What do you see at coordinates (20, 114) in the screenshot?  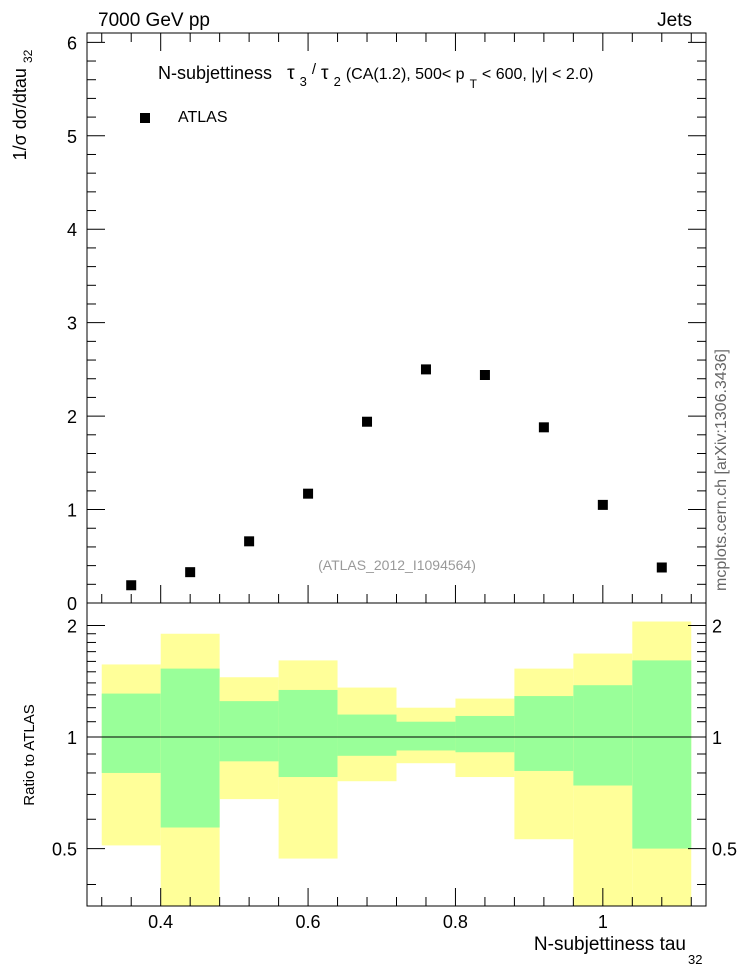 I see `main-y-axis-label-text: 1/σ dσ/dtau` at bounding box center [20, 114].